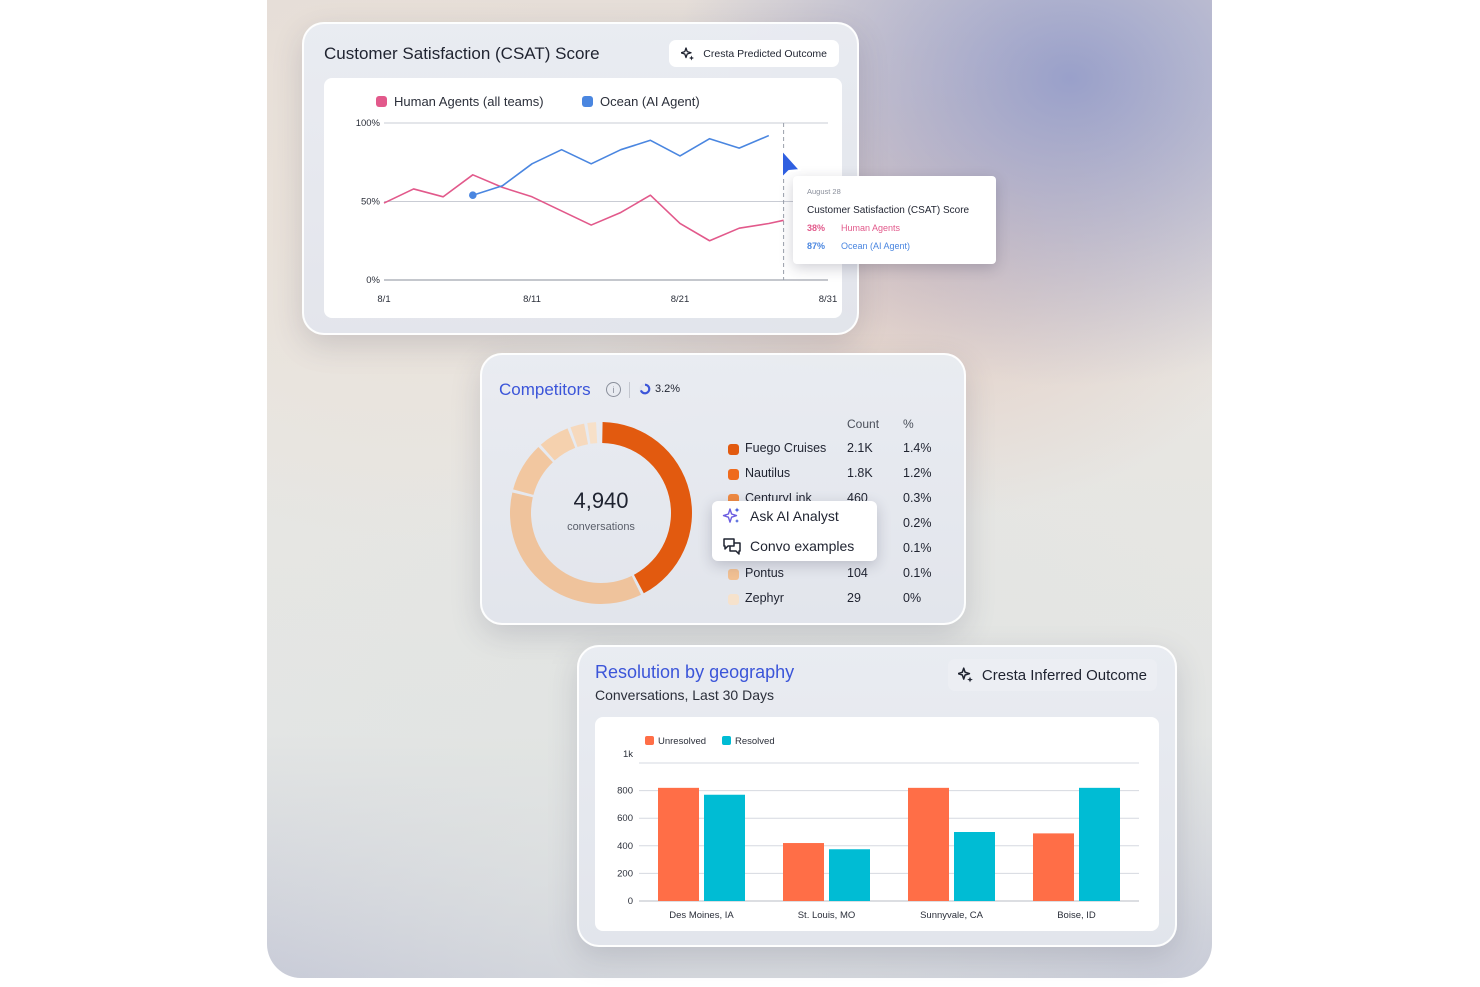 The height and width of the screenshot is (987, 1480). Describe the element at coordinates (768, 473) in the screenshot. I see `competitor-name: Nautilus` at that location.